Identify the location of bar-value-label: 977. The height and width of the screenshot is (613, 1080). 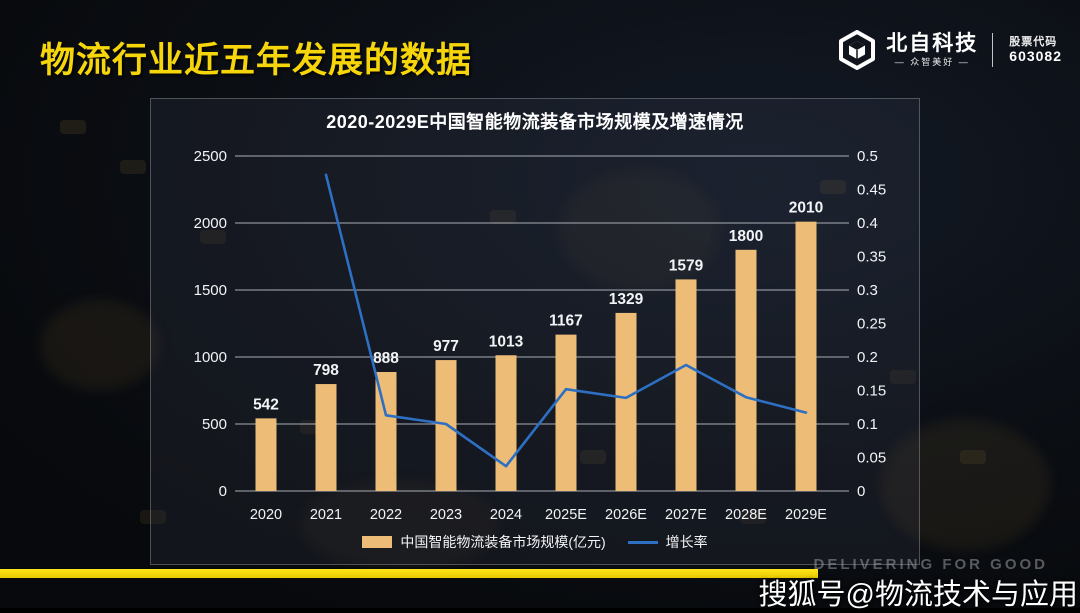
(446, 346).